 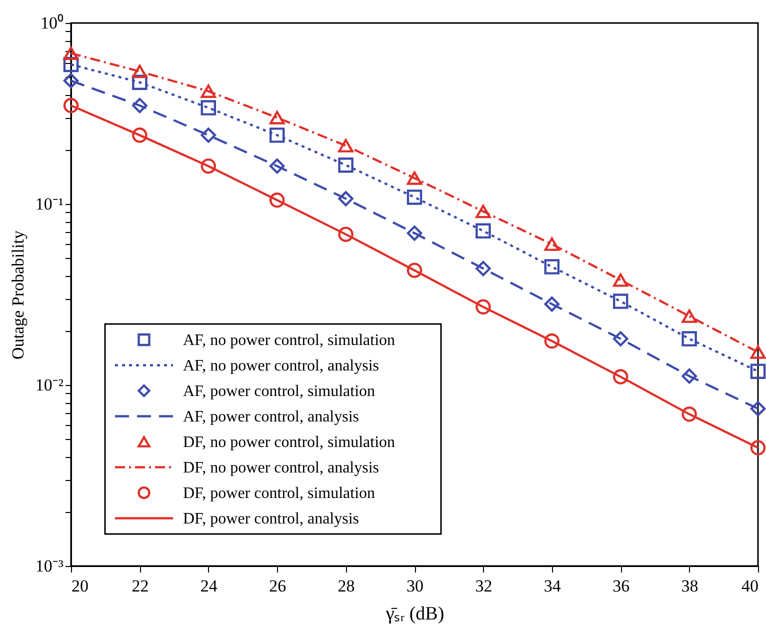 What do you see at coordinates (277, 586) in the screenshot?
I see `x-tick-label: 26` at bounding box center [277, 586].